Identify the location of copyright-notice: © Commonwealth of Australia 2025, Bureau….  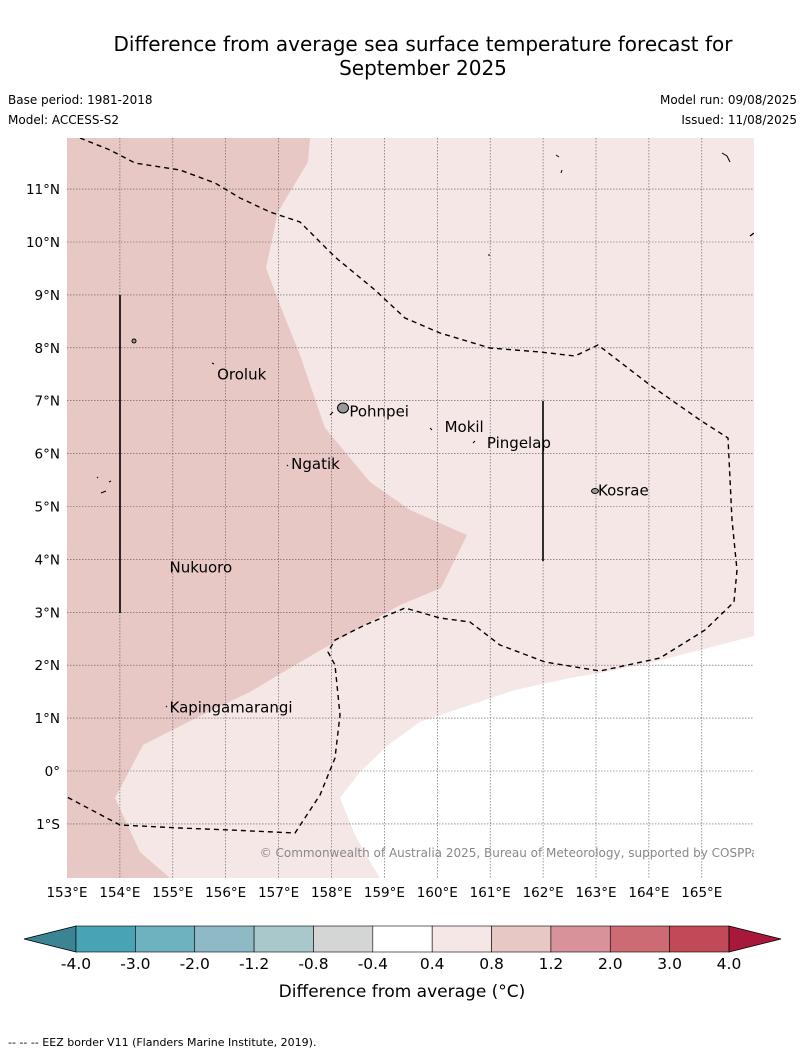
(512, 853).